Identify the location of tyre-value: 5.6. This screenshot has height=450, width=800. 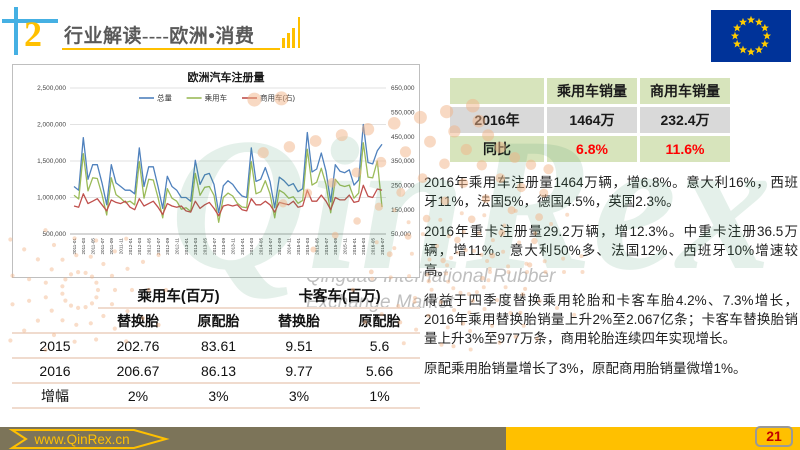
(380, 346).